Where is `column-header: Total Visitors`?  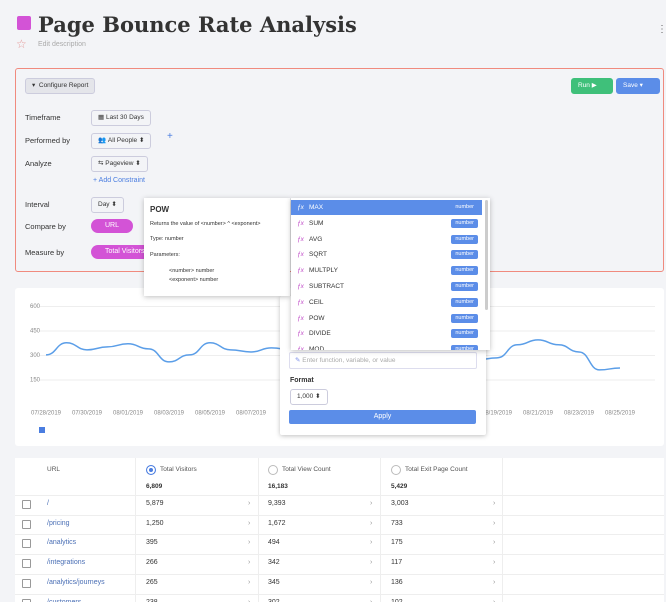 column-header: Total Visitors is located at coordinates (178, 469).